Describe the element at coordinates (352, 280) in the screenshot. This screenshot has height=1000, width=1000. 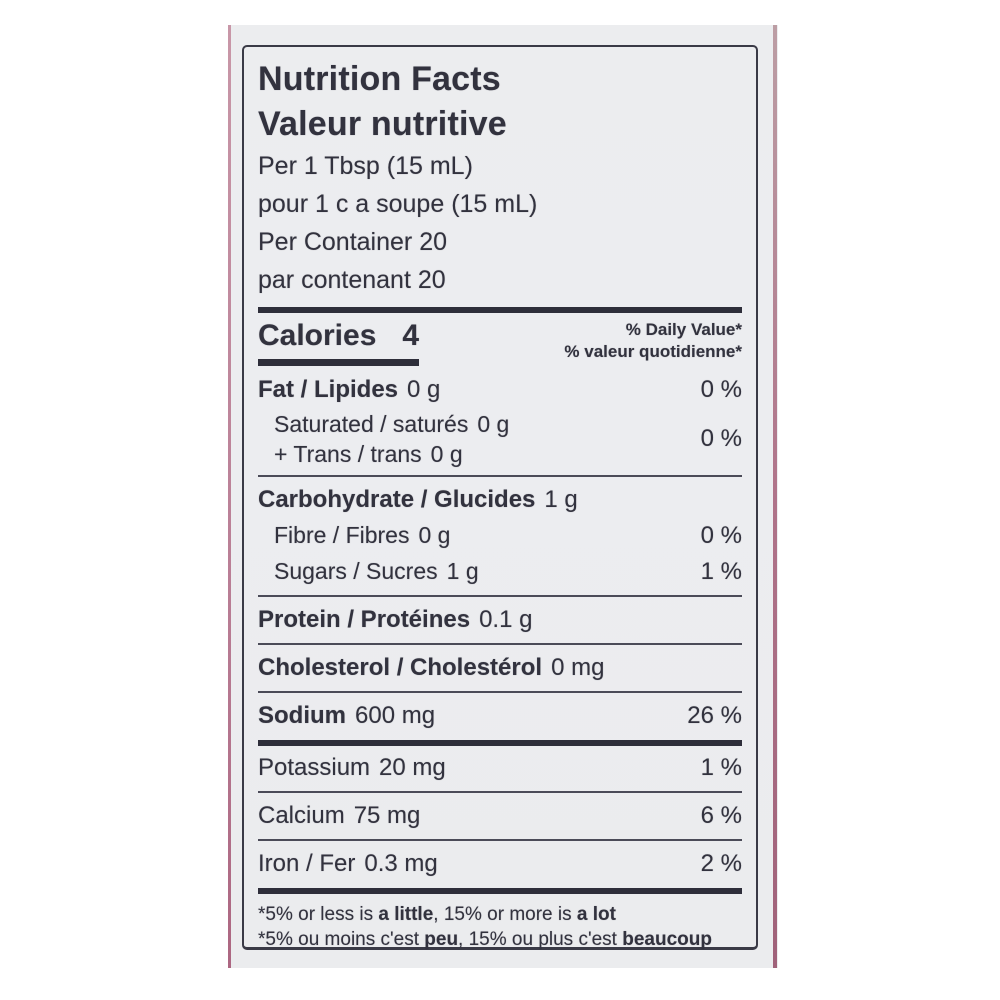
I see `servings-per-container-fr: par contenant 20` at that location.